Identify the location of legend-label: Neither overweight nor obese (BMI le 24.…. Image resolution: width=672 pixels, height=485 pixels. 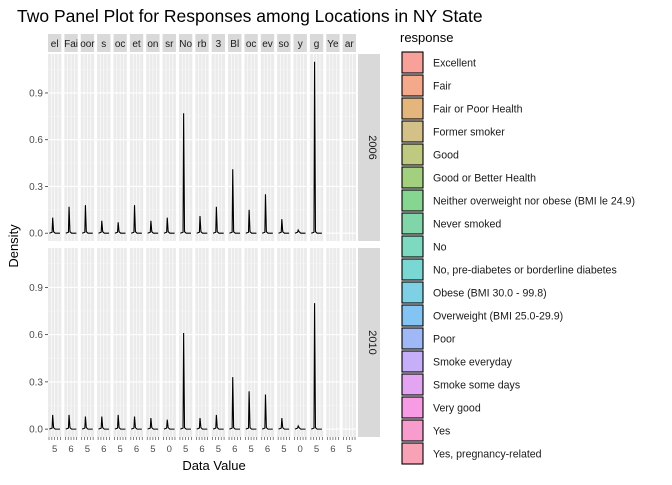
(534, 202).